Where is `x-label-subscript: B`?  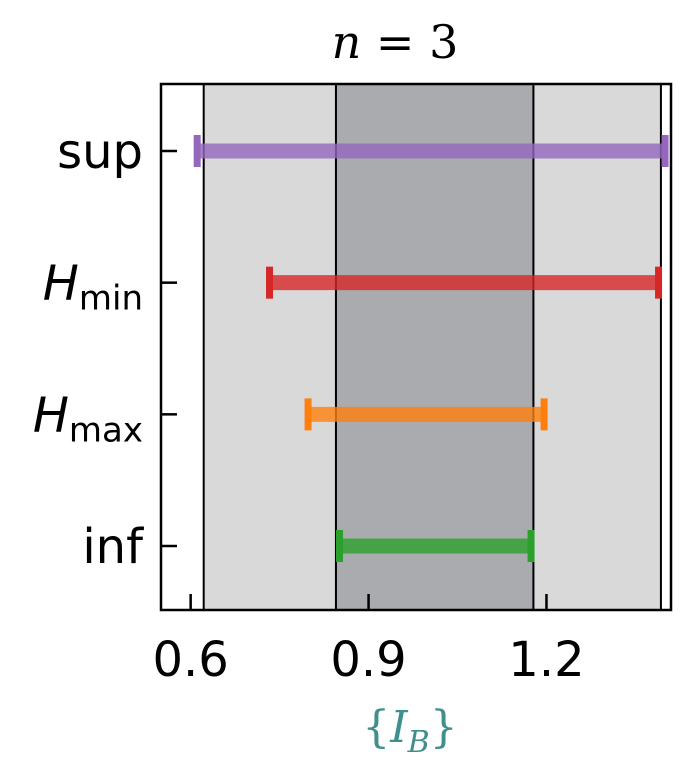
x-label-subscript: B is located at coordinates (418, 742).